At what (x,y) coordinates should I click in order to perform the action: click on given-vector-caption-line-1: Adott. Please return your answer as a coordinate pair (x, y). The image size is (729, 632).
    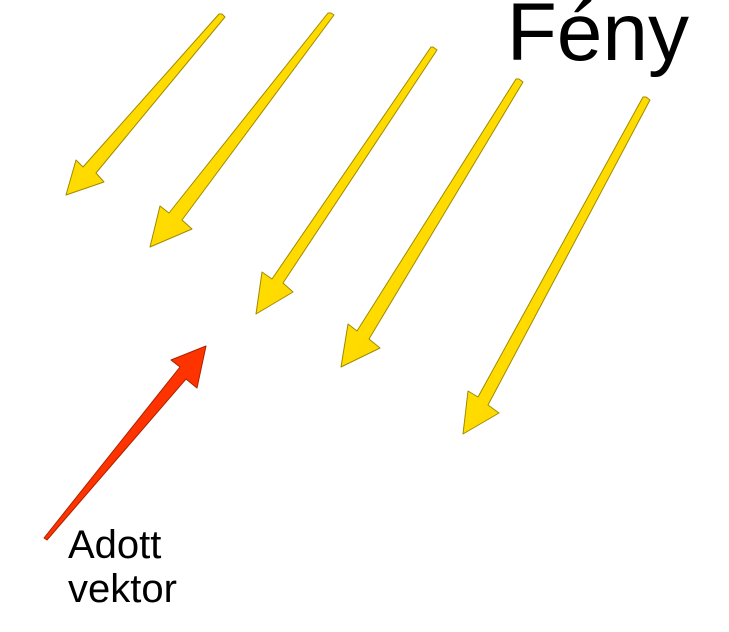
    Looking at the image, I should click on (115, 545).